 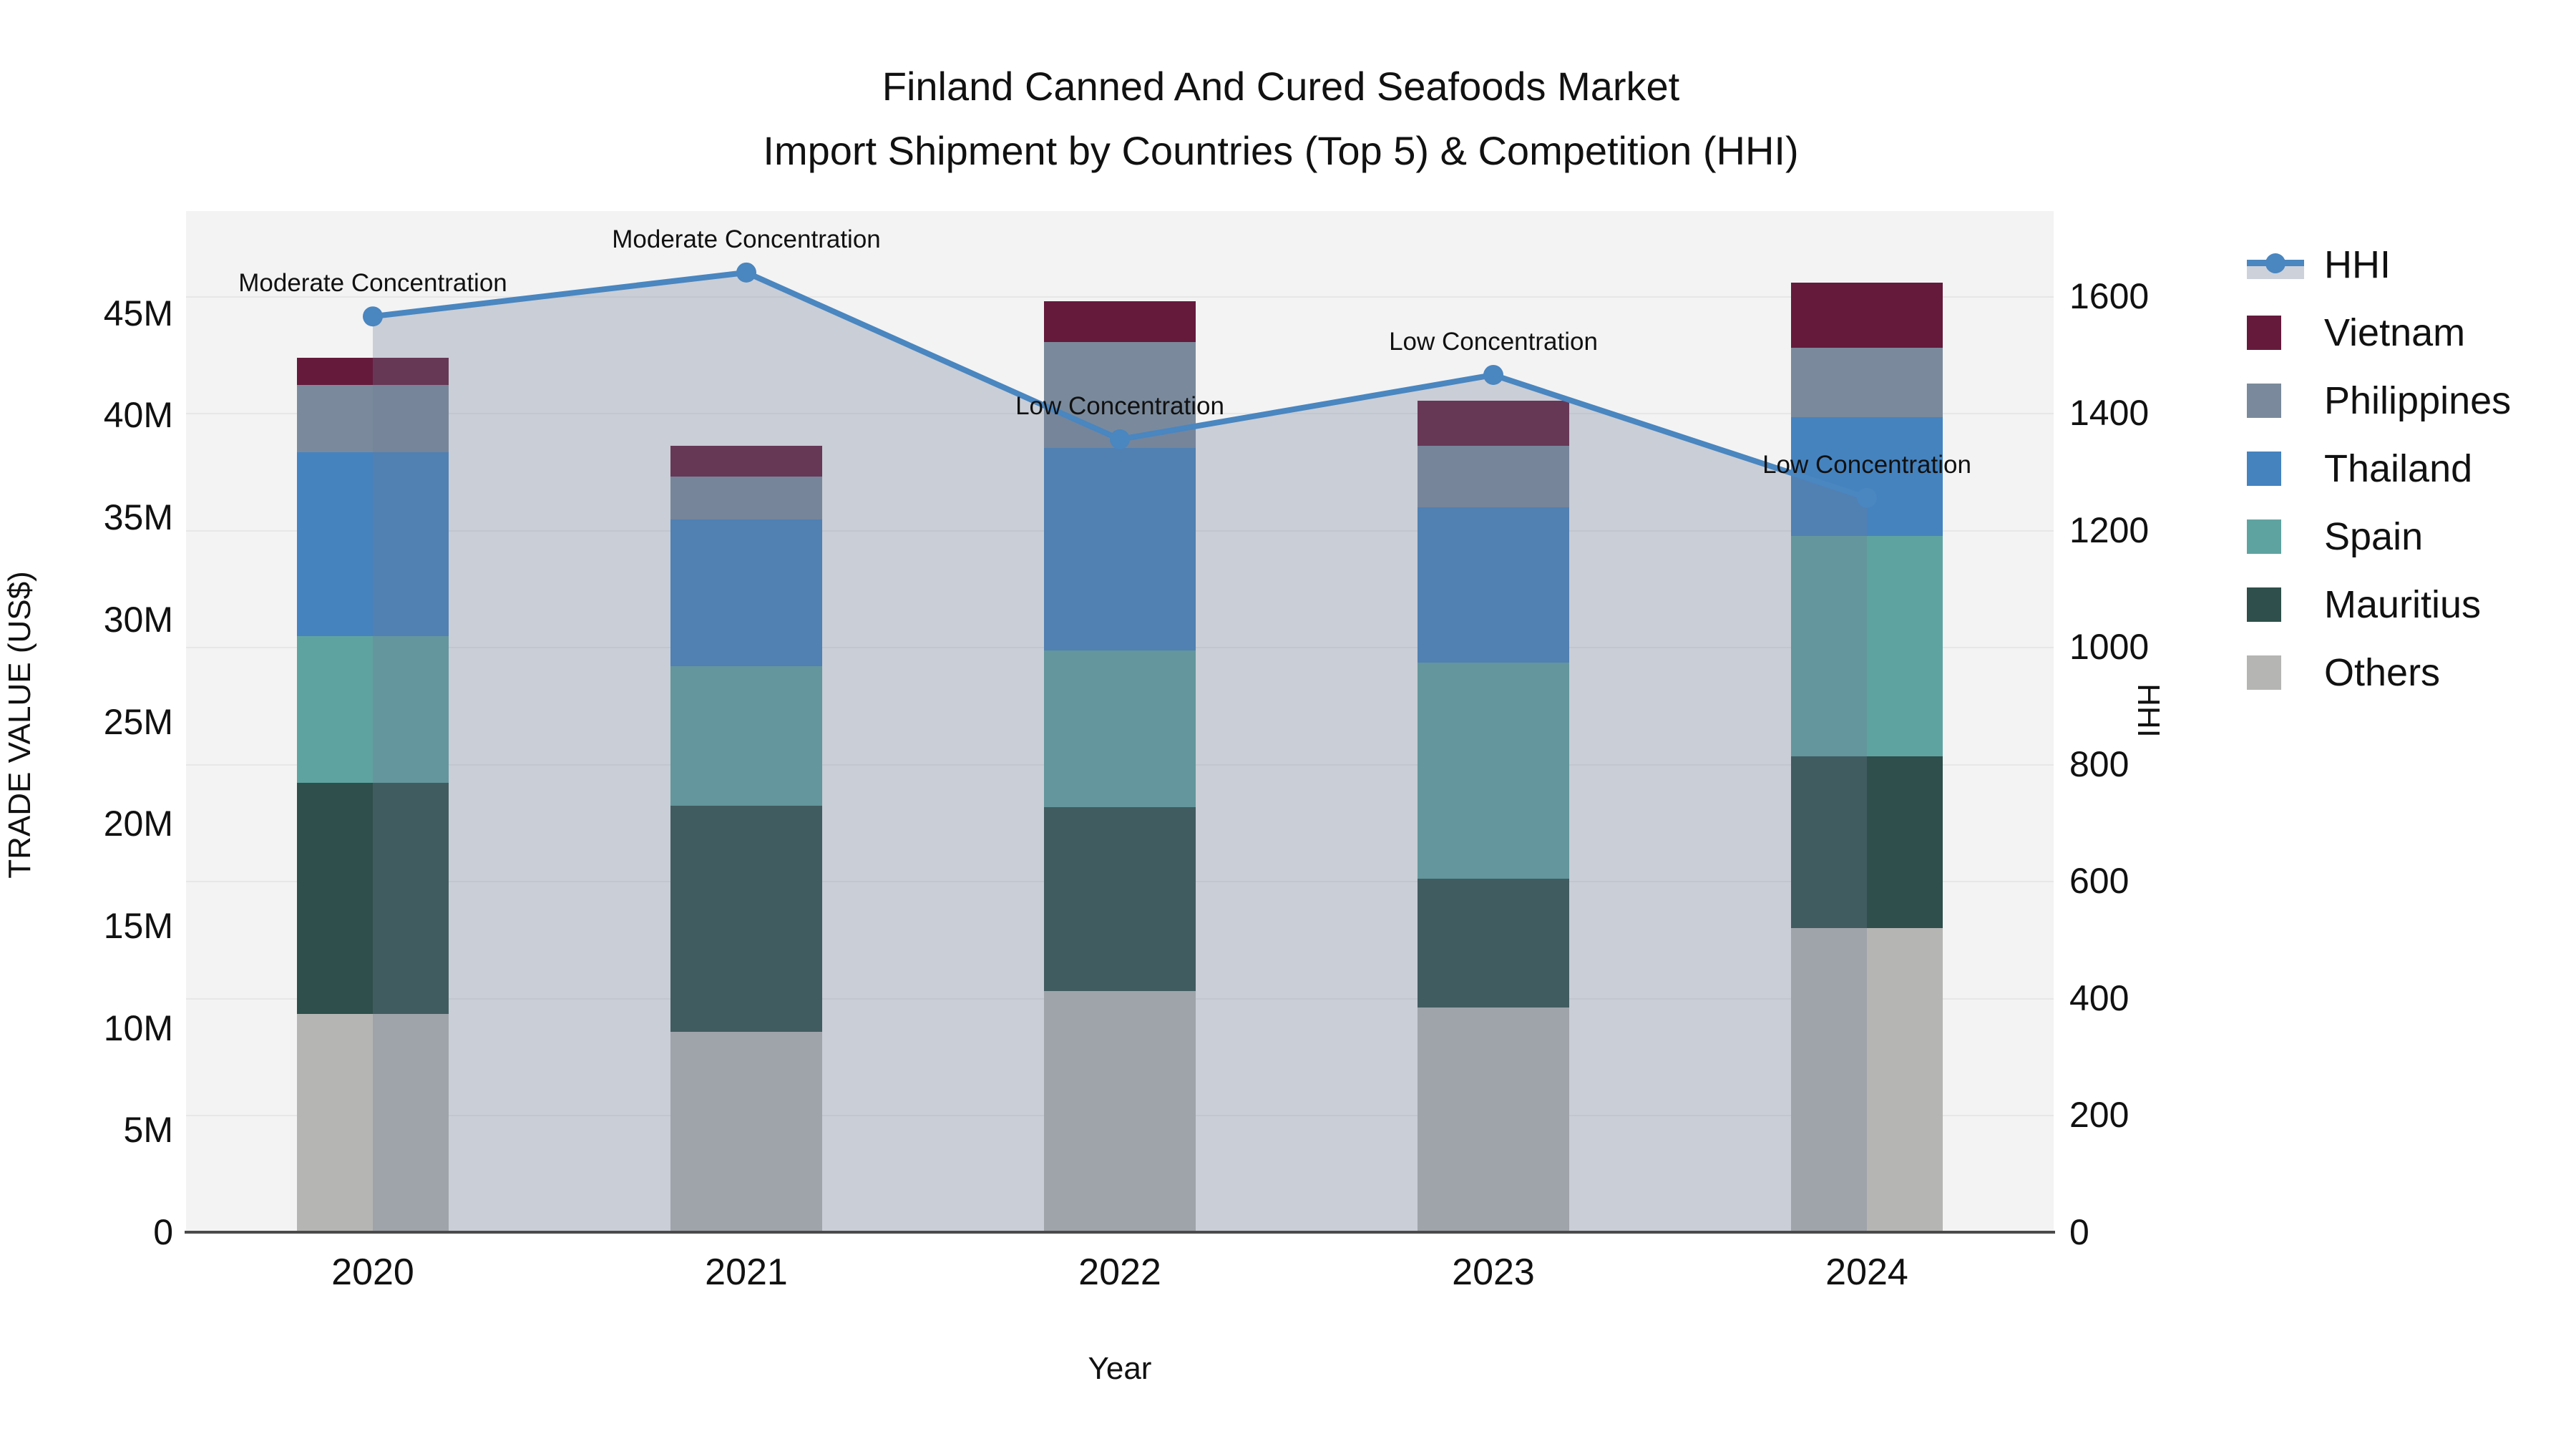 I want to click on legend-swatch-mauritius, so click(x=2264, y=604).